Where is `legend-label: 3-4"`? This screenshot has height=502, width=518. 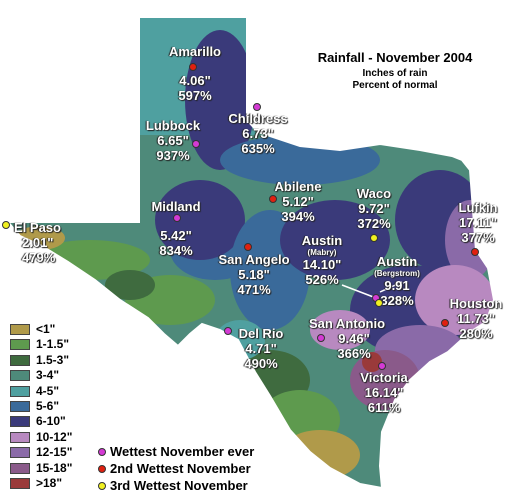 legend-label: 3-4" is located at coordinates (48, 375).